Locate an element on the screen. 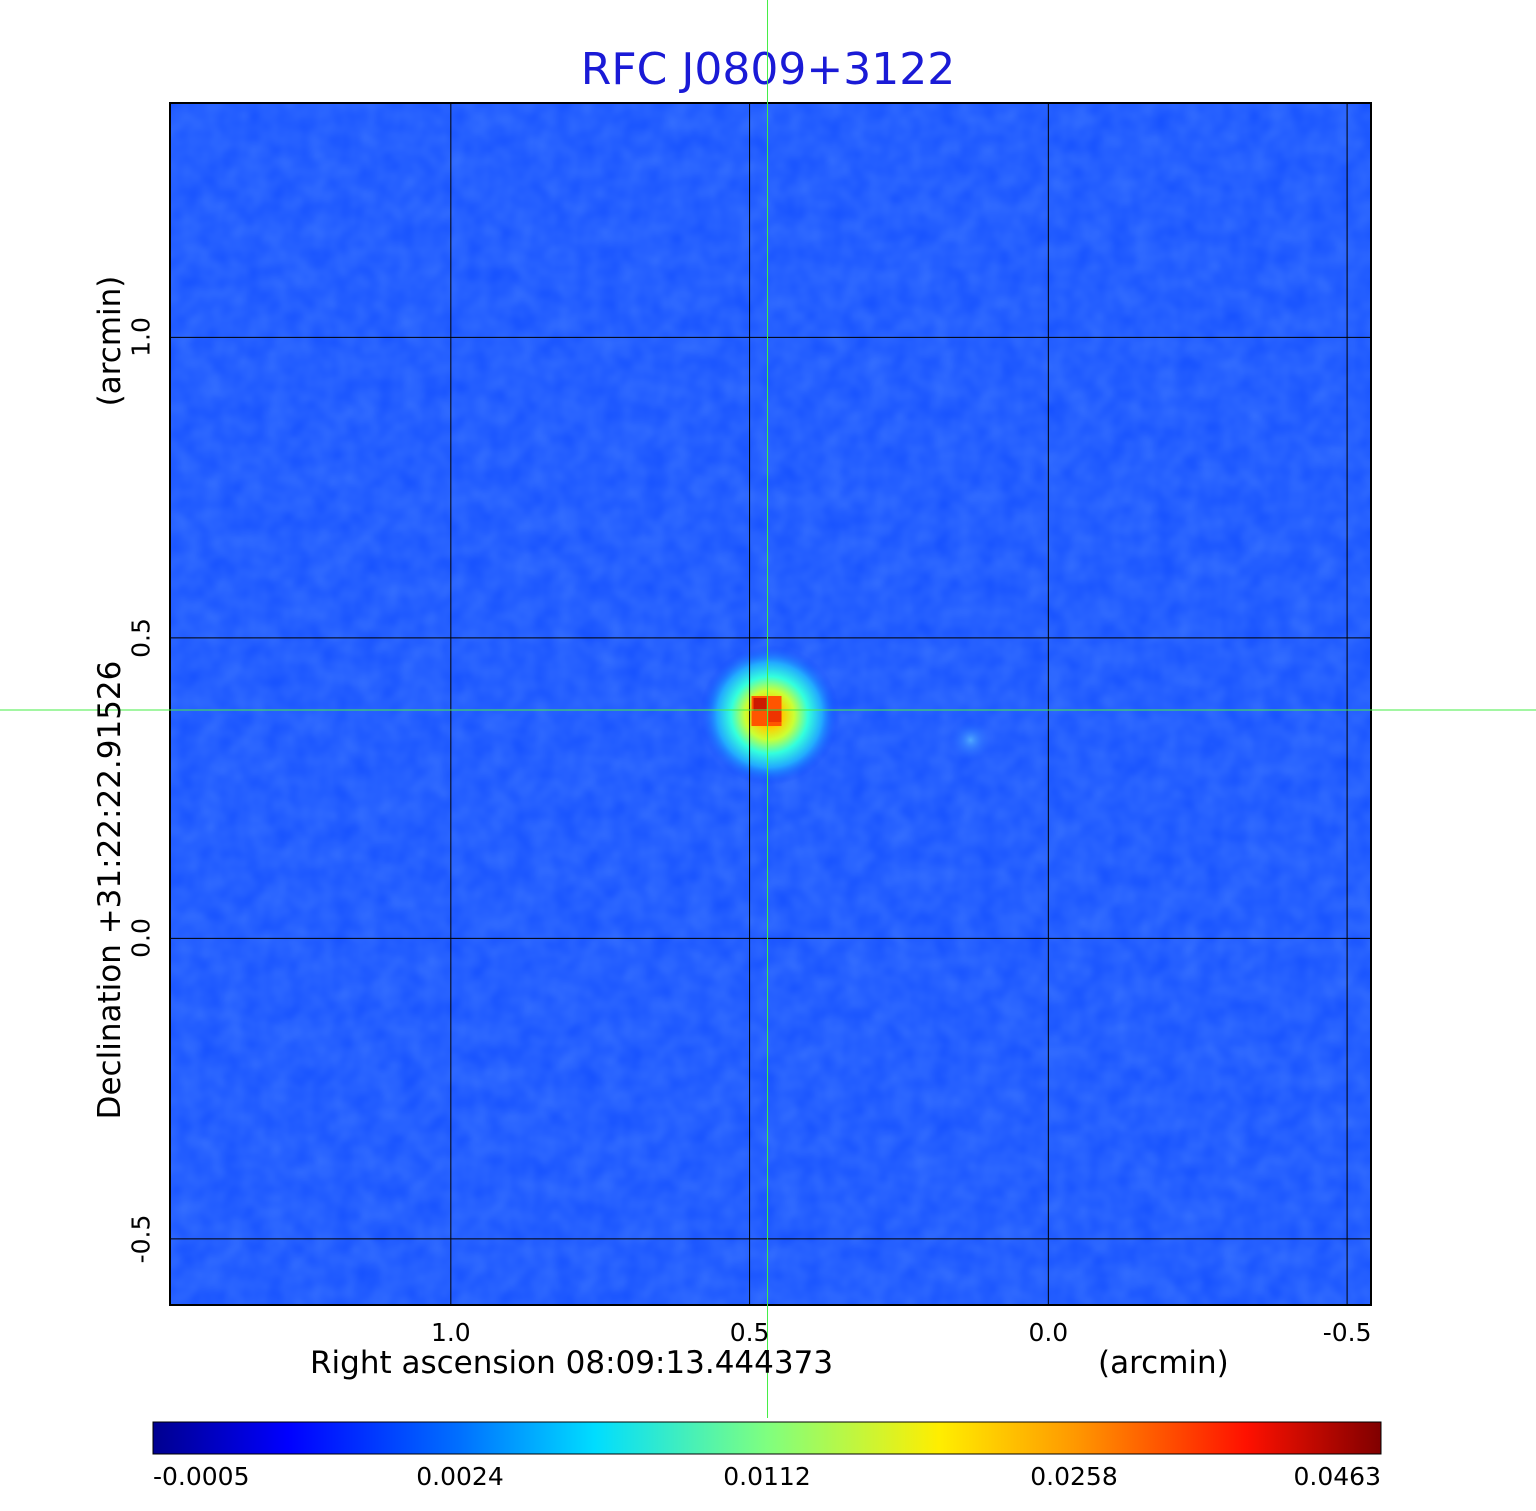 The width and height of the screenshot is (1536, 1511). colorbar-tick-label: -0.0005 is located at coordinates (201, 1476).